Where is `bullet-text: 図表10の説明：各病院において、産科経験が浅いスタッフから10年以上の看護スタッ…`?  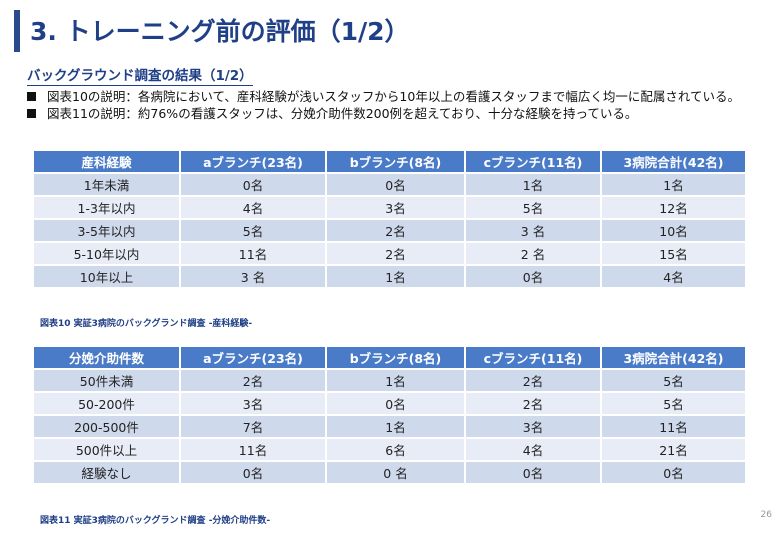 bullet-text: 図表10の説明：各病院において、産科経験が浅いスタッフから10年以上の看護スタッ… is located at coordinates (393, 96).